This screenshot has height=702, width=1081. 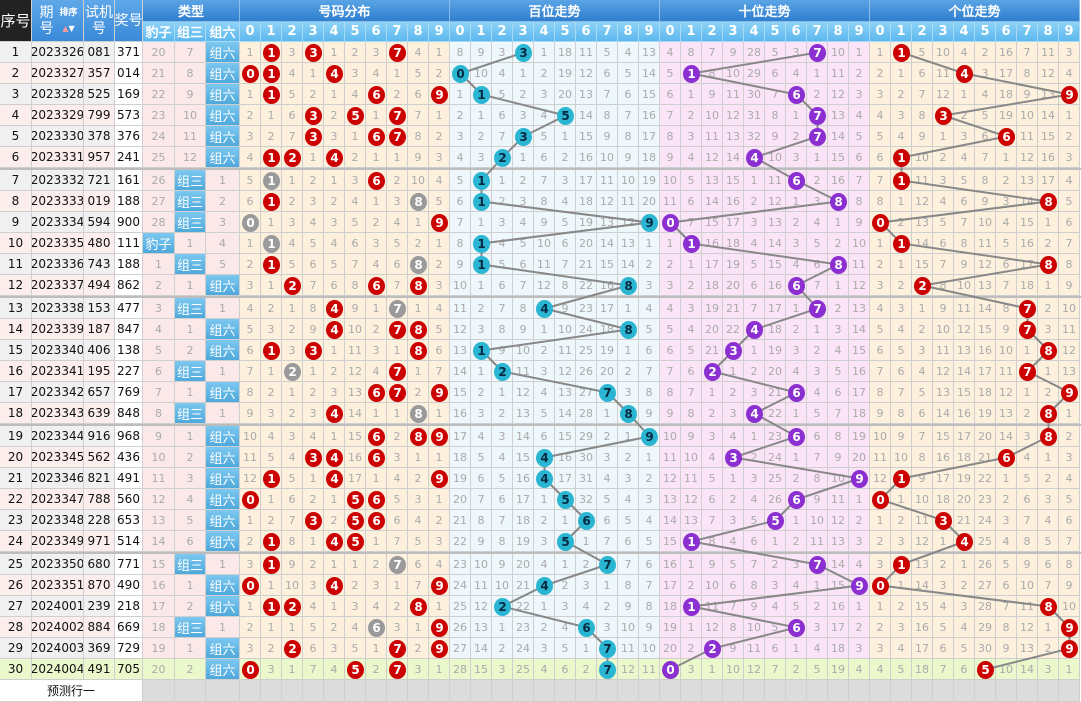 What do you see at coordinates (99, 180) in the screenshot?
I see `row-trial: 721` at bounding box center [99, 180].